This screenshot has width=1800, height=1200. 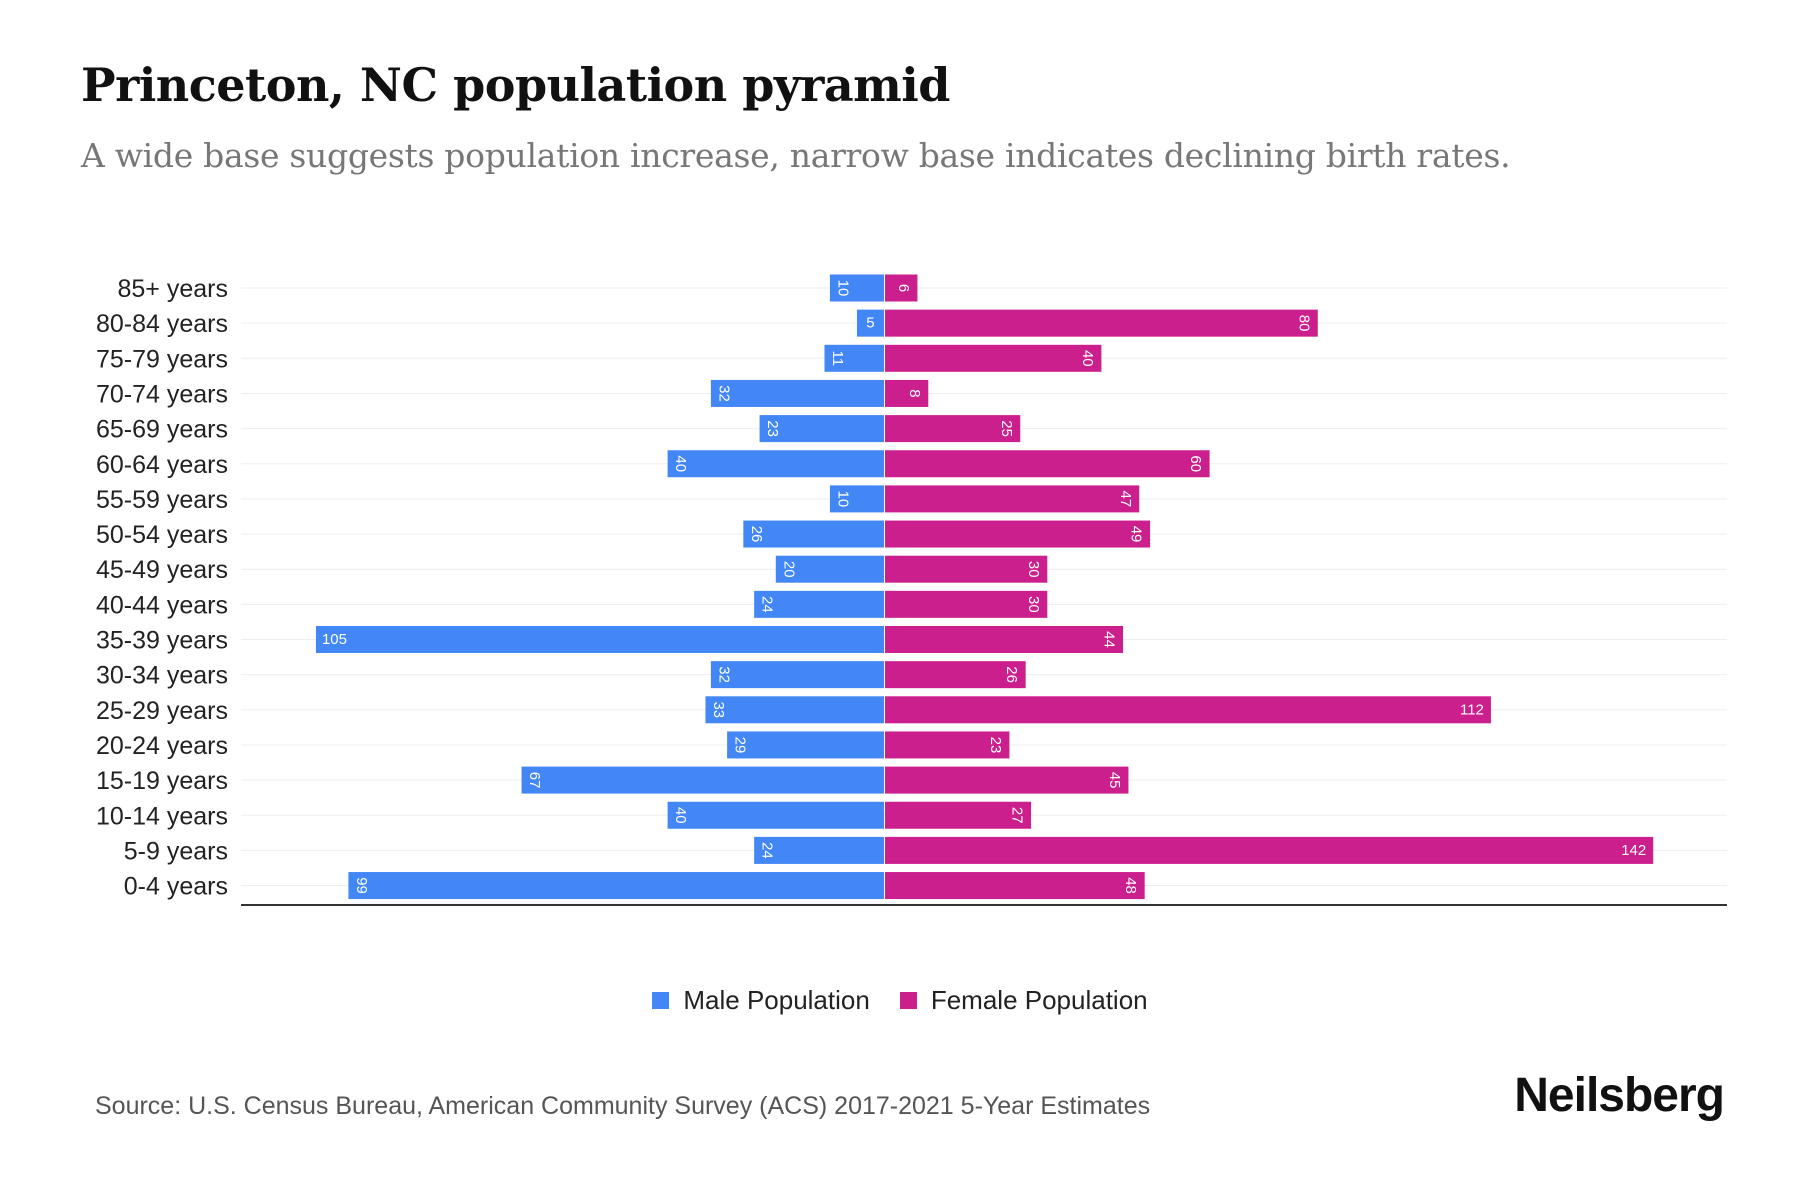 What do you see at coordinates (1303, 323) in the screenshot?
I see `female-value-label: 80` at bounding box center [1303, 323].